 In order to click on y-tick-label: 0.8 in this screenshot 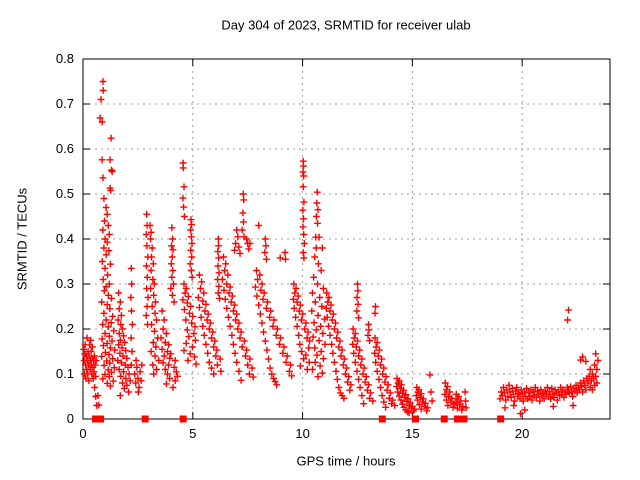, I will do `click(65, 58)`.